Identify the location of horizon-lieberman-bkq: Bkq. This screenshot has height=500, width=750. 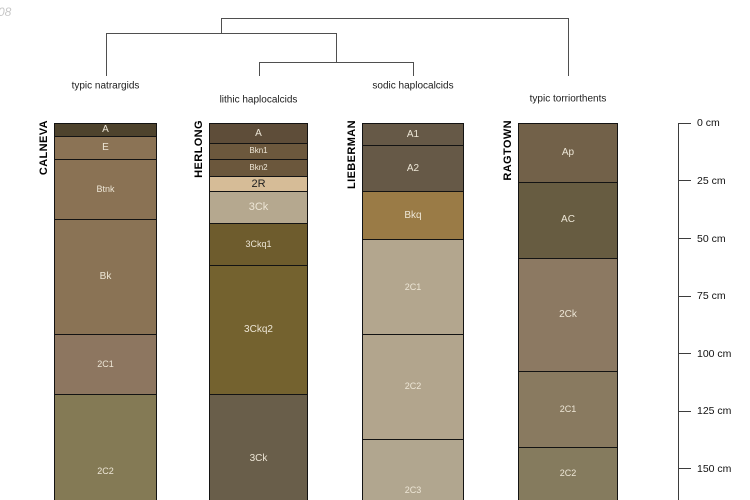
(413, 215).